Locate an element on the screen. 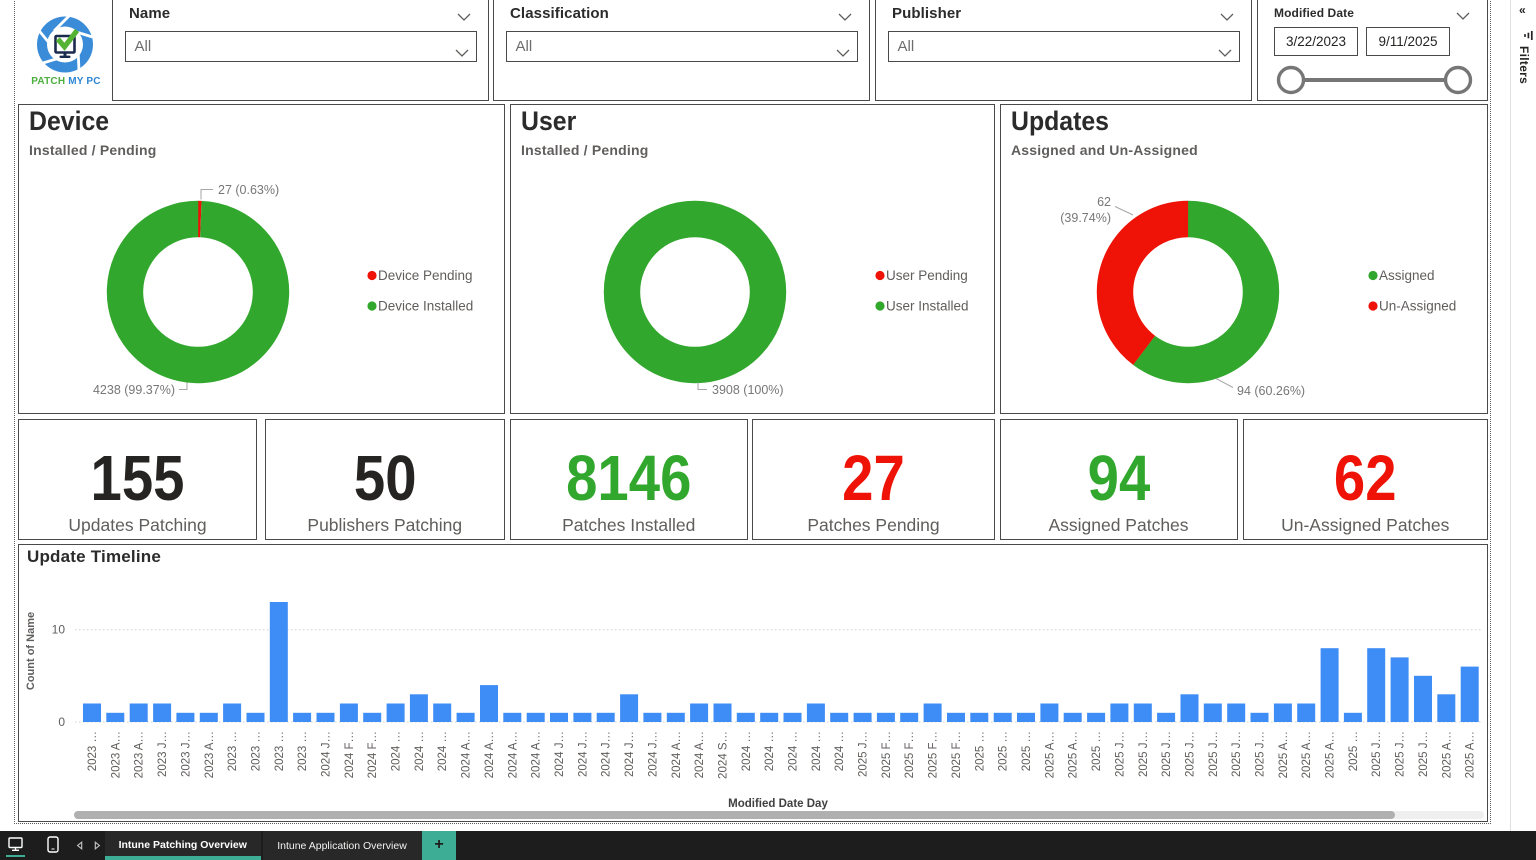 The image size is (1536, 860). svg-text: 94 (60.26%) is located at coordinates (1271, 391).